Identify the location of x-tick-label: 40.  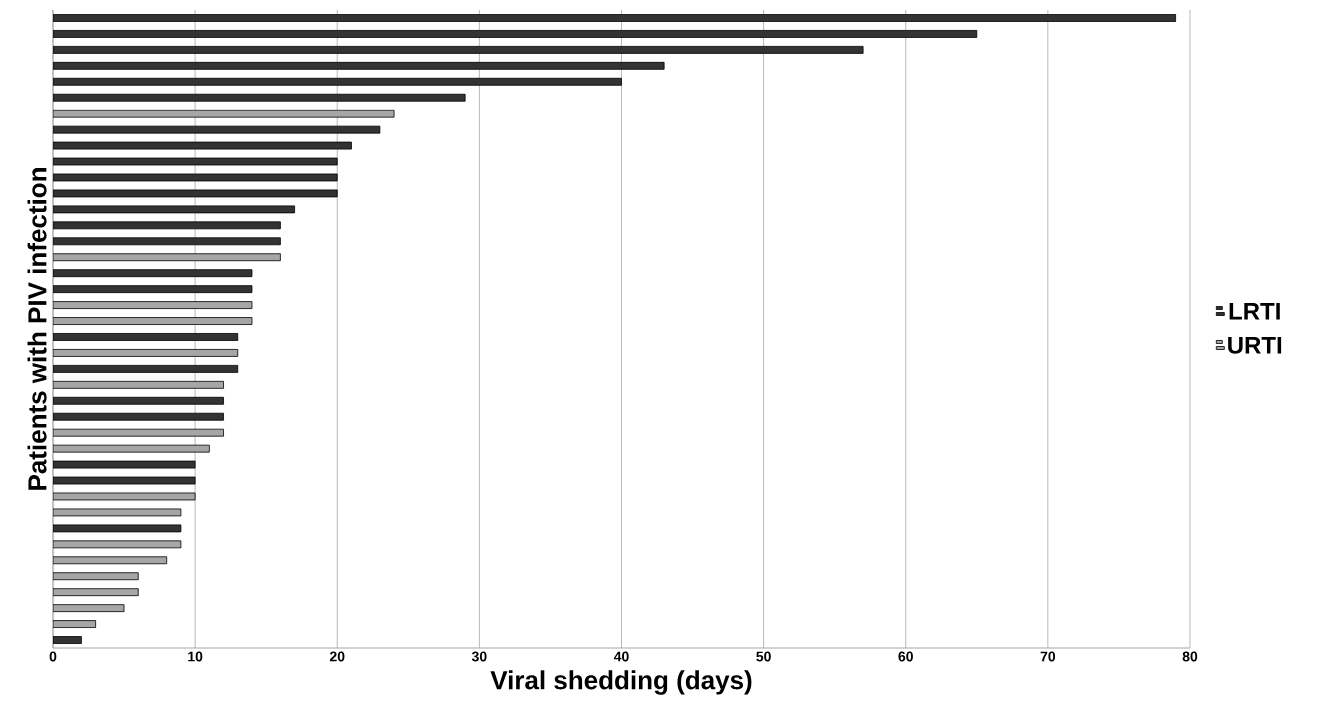
(621, 656).